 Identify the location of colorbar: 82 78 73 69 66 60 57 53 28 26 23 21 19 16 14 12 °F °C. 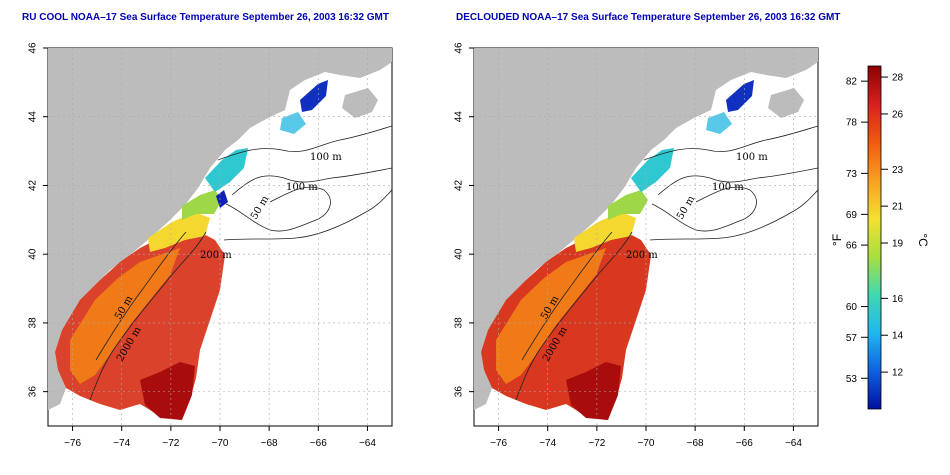
(880, 237).